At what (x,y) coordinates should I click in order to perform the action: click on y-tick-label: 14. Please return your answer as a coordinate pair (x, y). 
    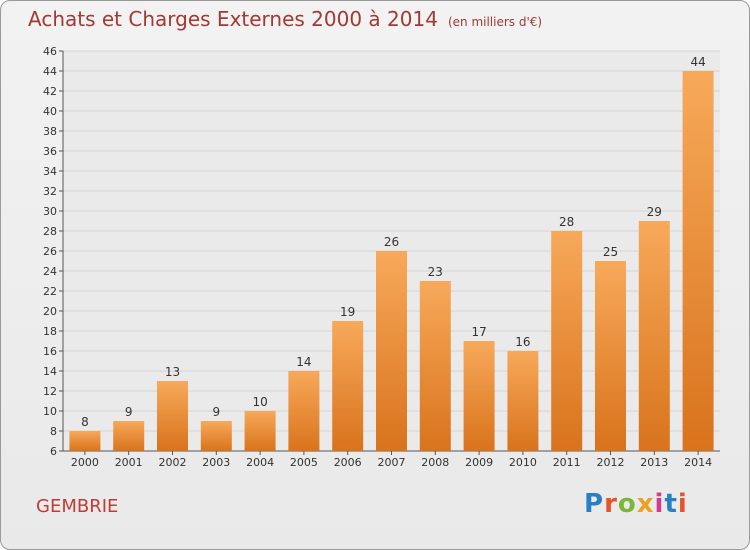
    Looking at the image, I should click on (50, 371).